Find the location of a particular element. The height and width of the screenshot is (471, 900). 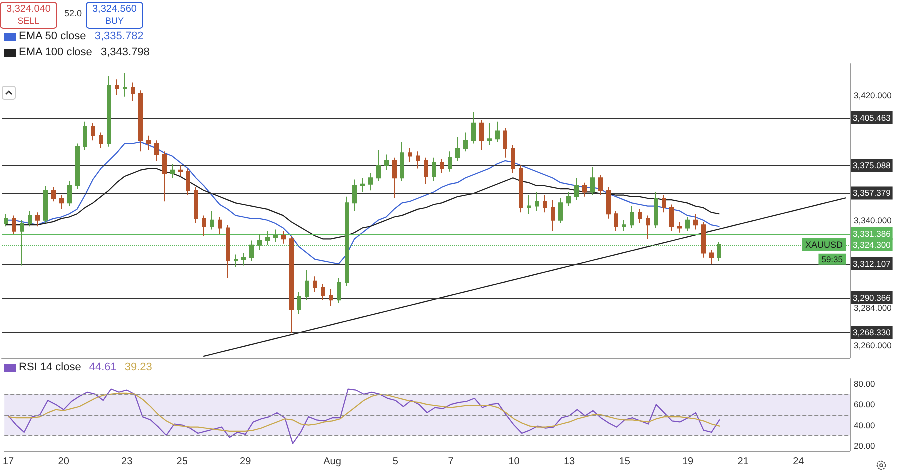

y-tick-label: 3,260.000 is located at coordinates (873, 345).